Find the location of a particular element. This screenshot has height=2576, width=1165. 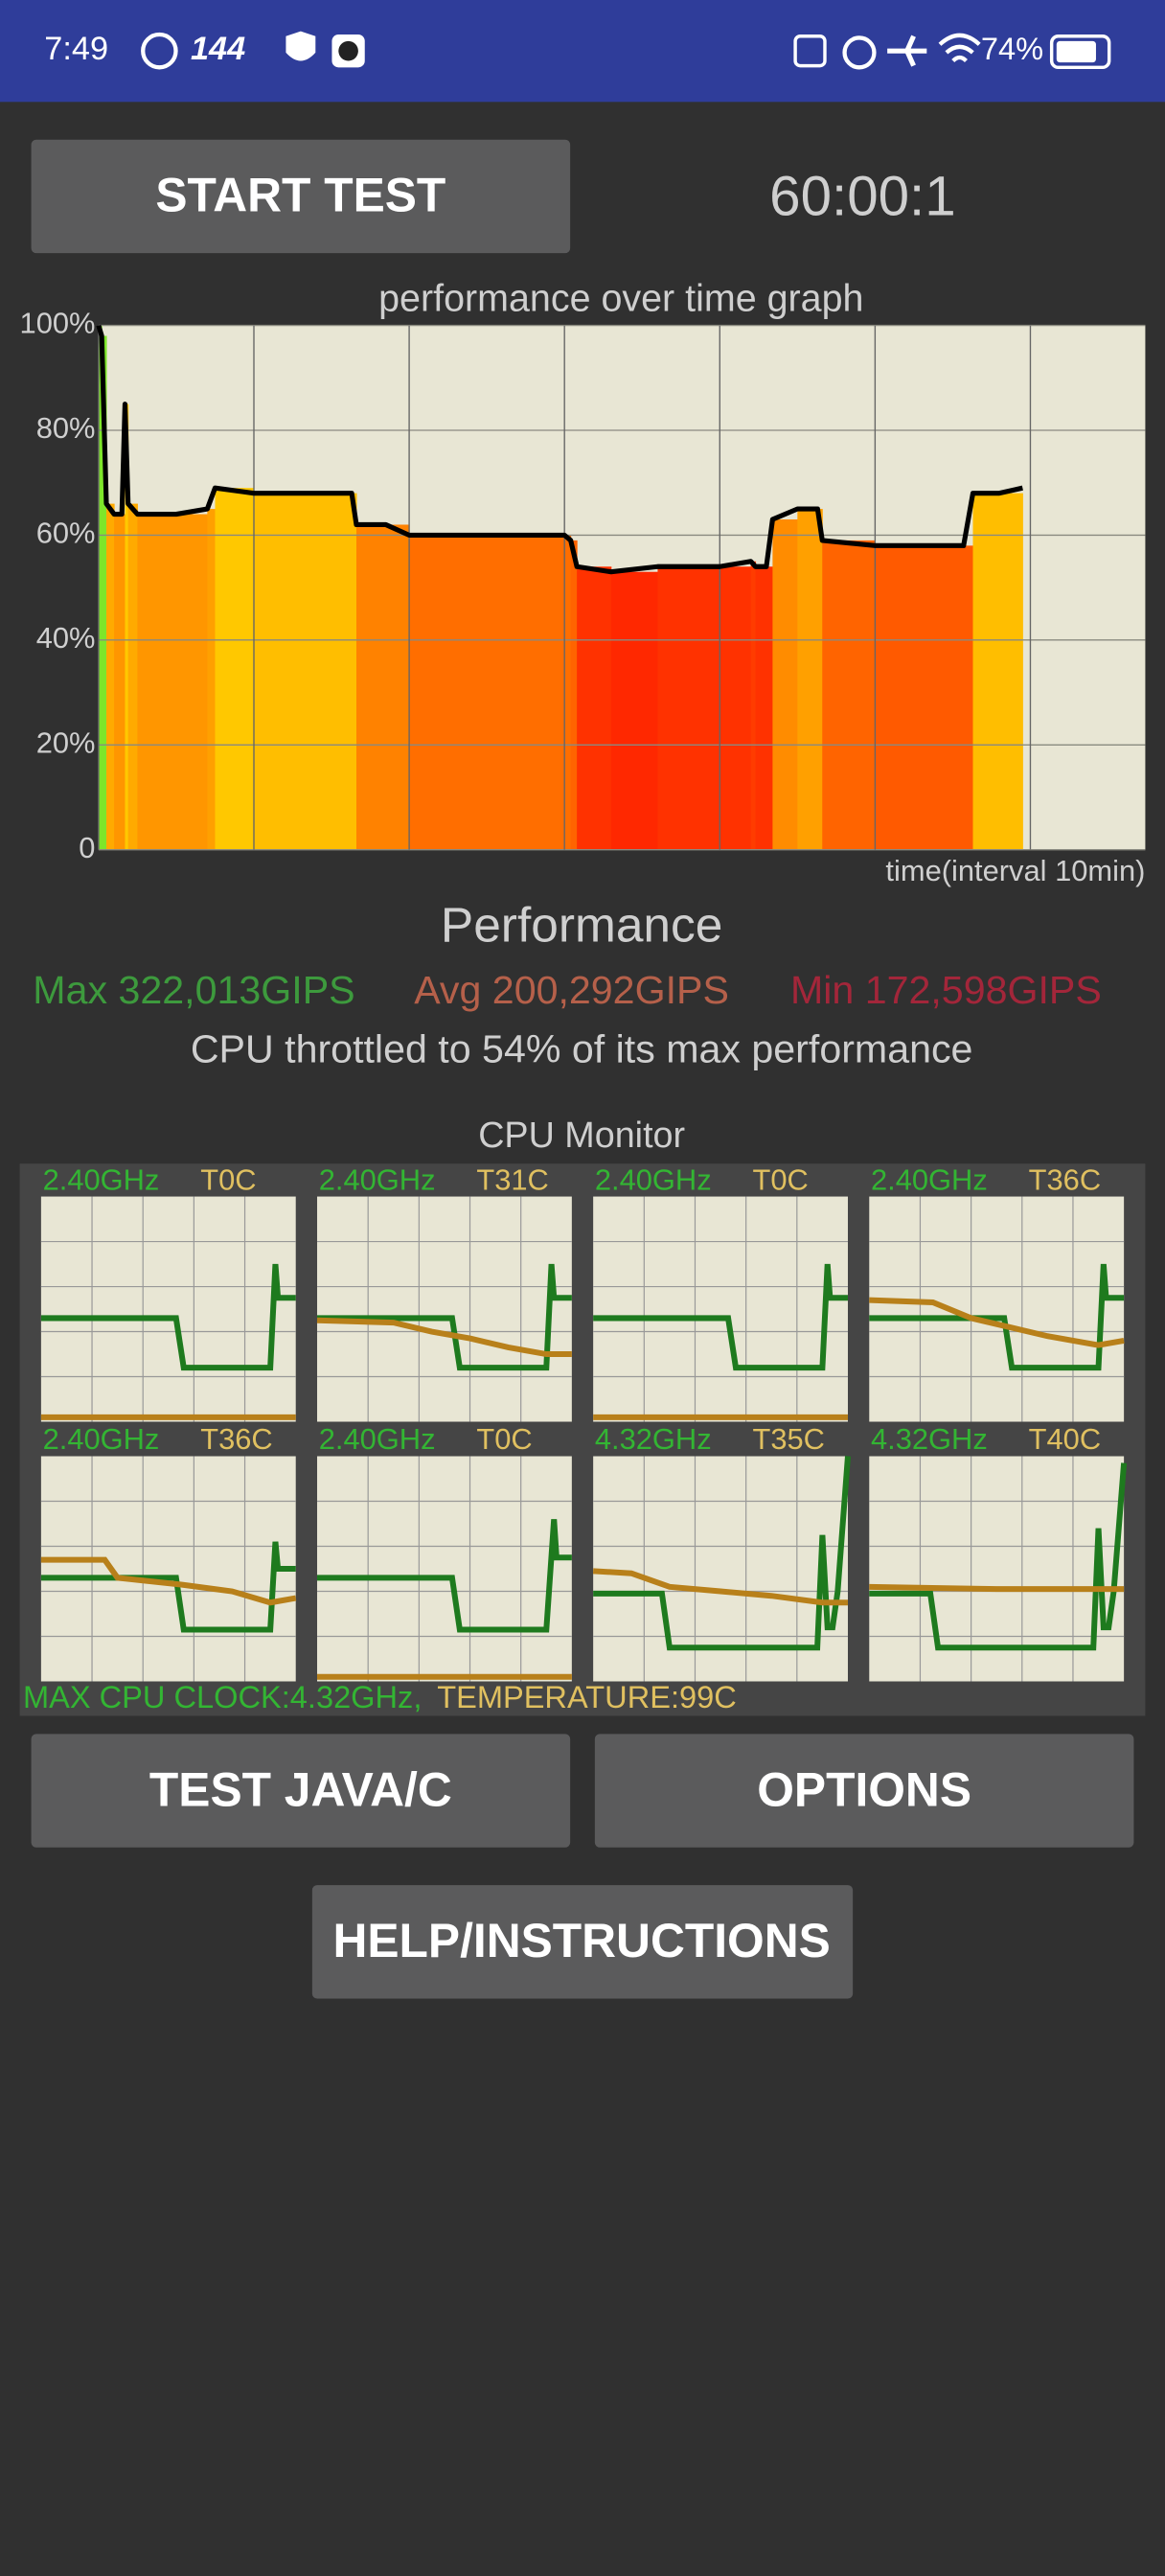

status-battery: 74% is located at coordinates (1012, 49).